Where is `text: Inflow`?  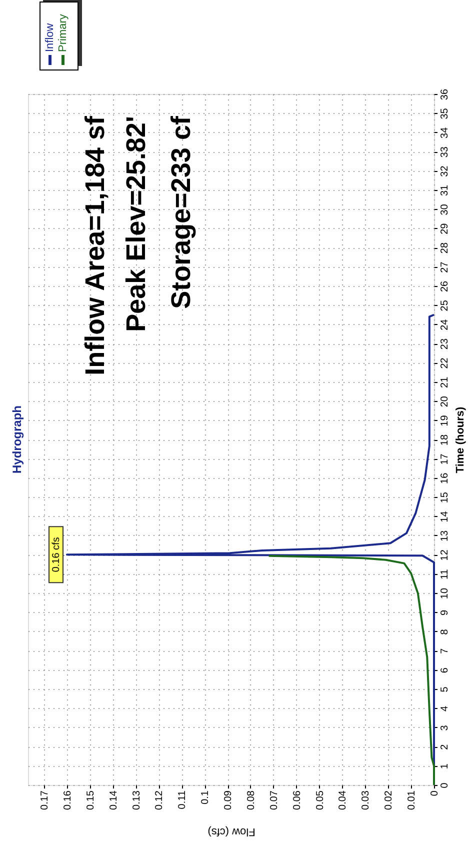 text: Inflow is located at coordinates (50, 37).